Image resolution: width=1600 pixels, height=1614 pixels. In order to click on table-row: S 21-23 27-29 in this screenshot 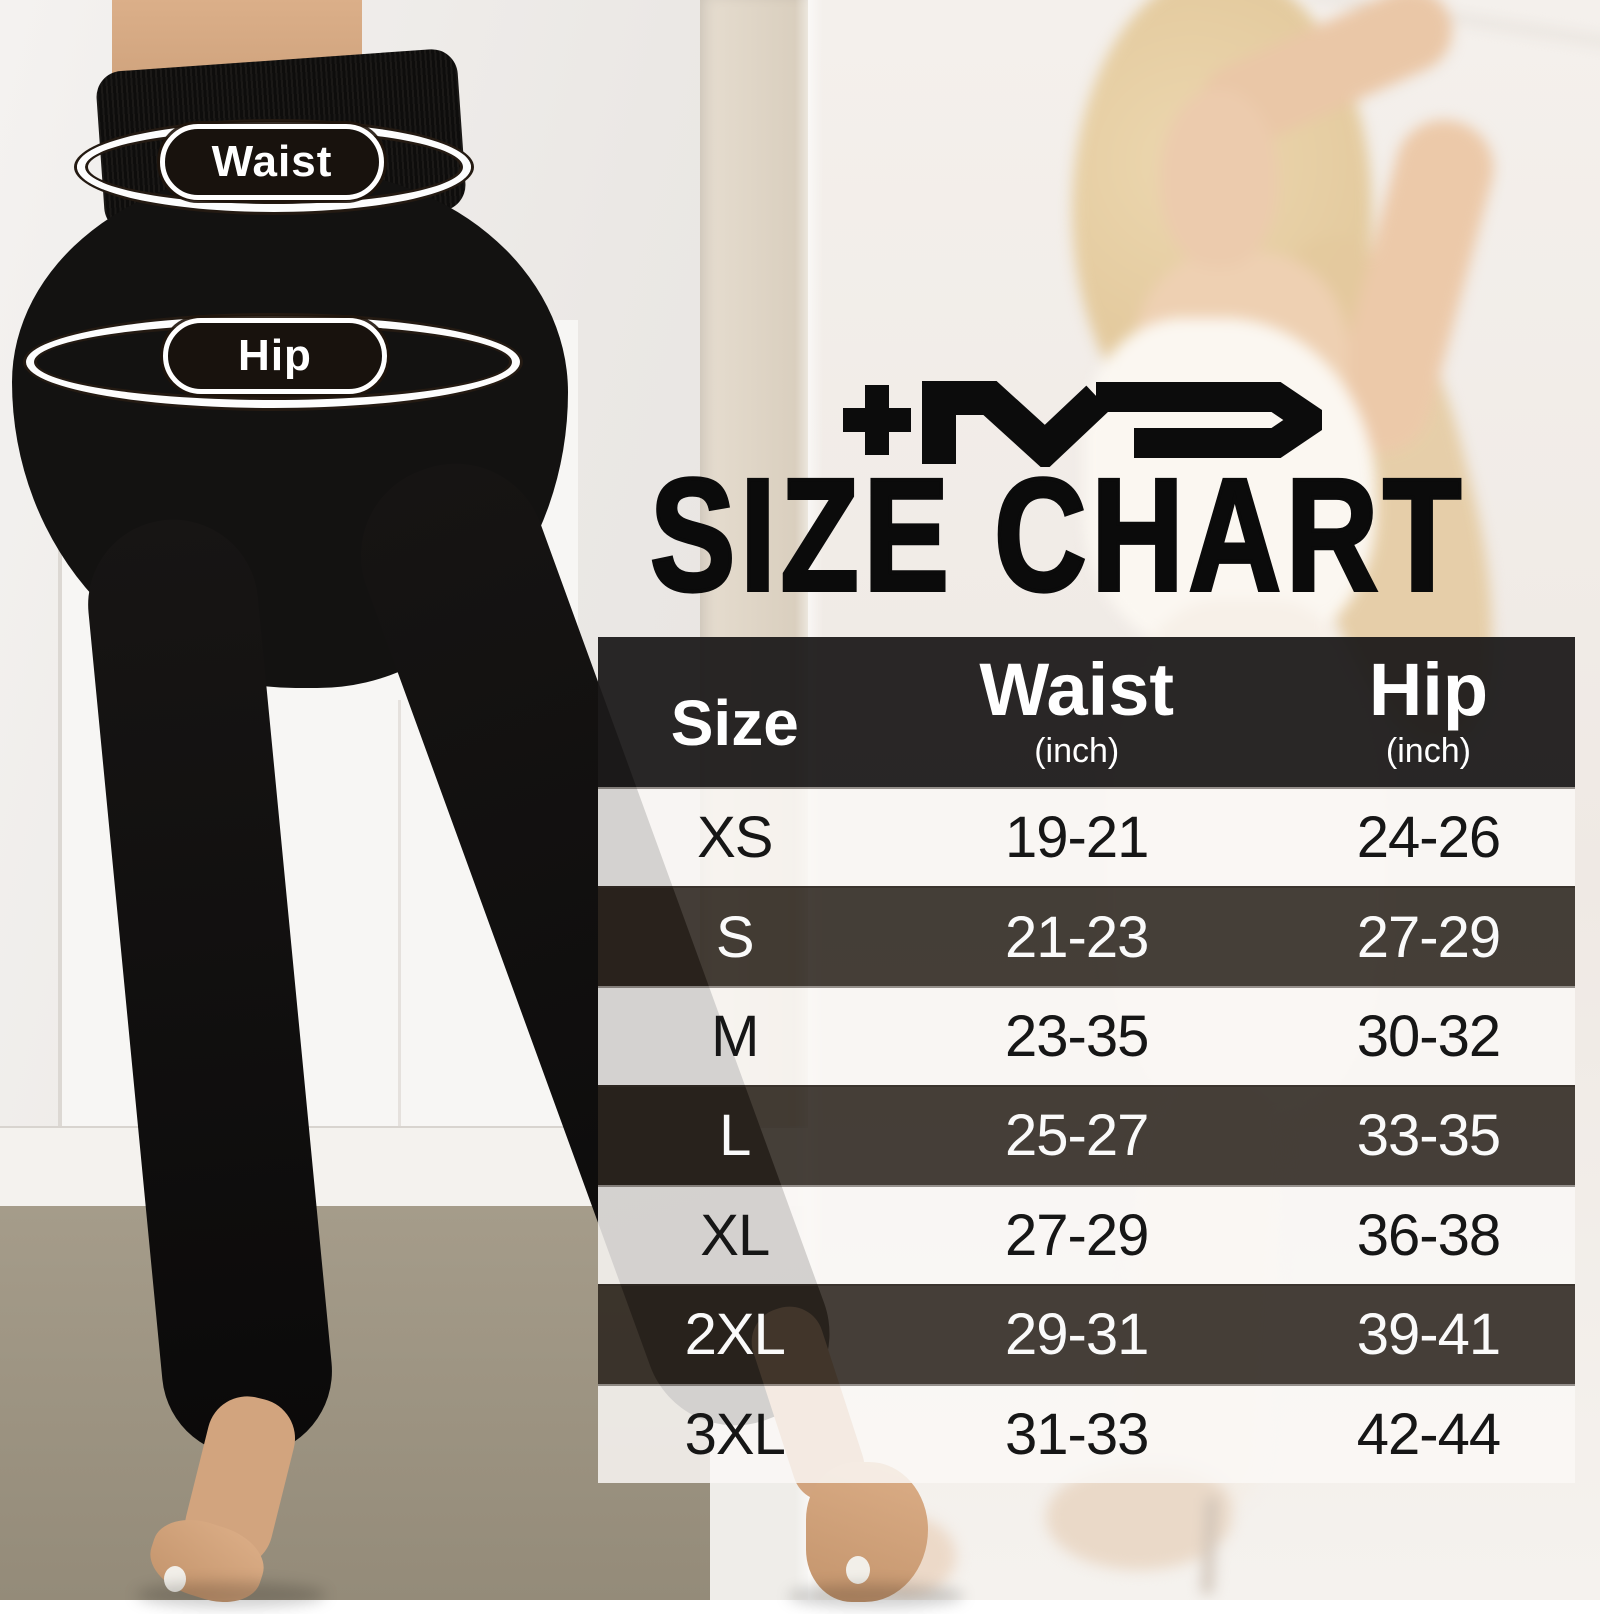, I will do `click(1086, 936)`.